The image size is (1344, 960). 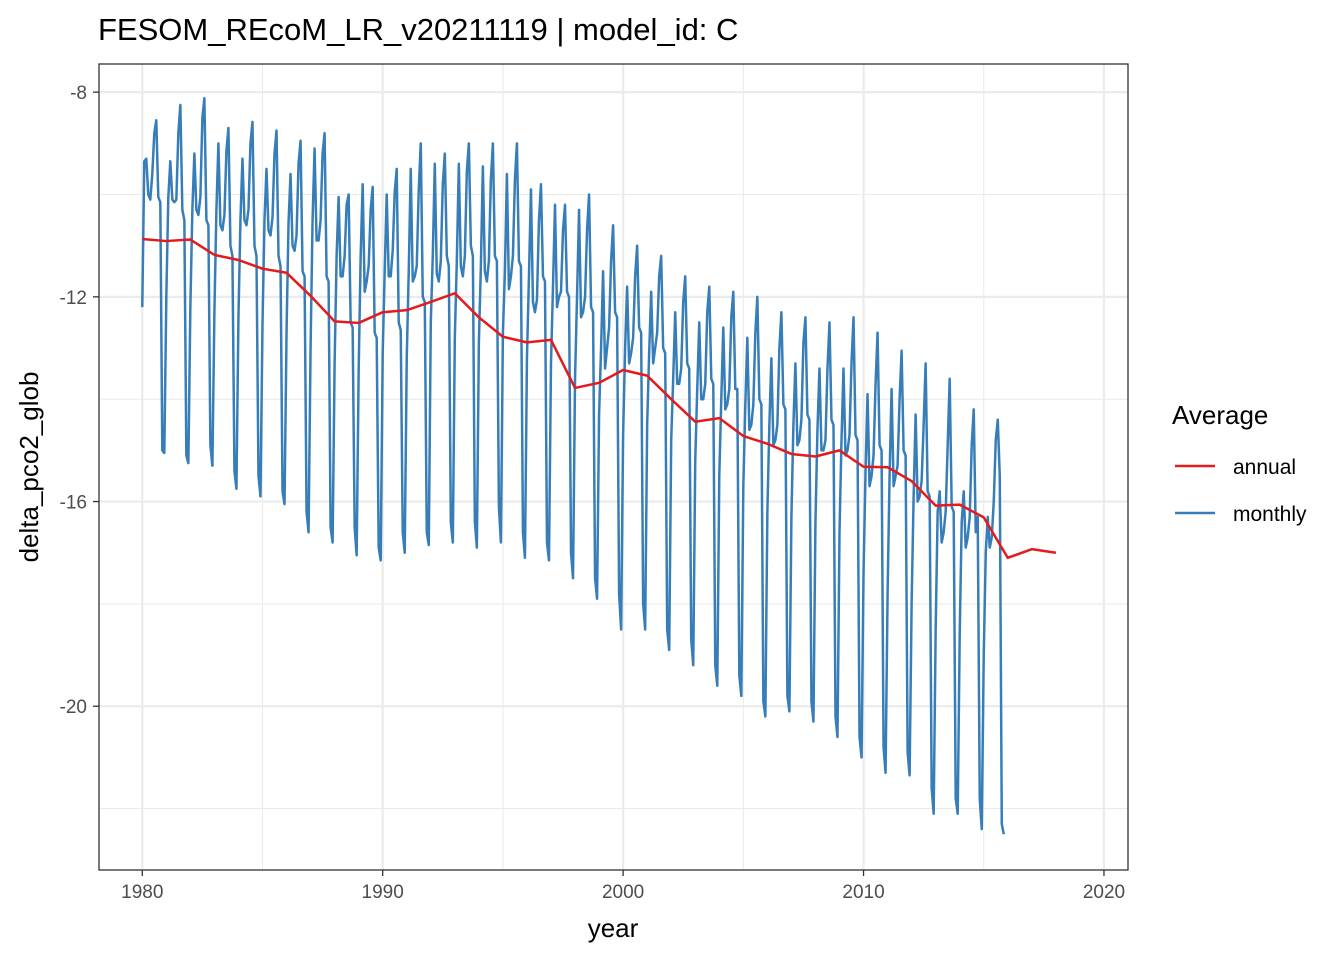 What do you see at coordinates (418, 29) in the screenshot?
I see `chart-title: FESOM_REcoM_LR_v20211119 | model_id: C` at bounding box center [418, 29].